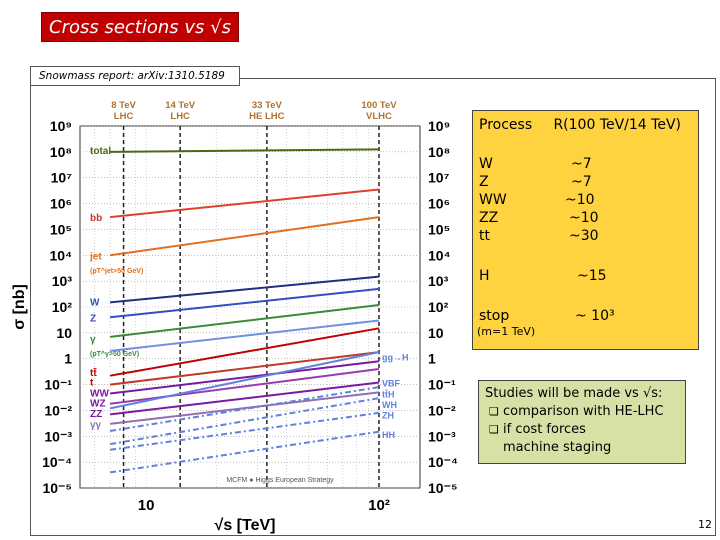 Image resolution: width=720 pixels, height=540 pixels. What do you see at coordinates (436, 333) in the screenshot?
I see `y-tick-label-right: 10` at bounding box center [436, 333].